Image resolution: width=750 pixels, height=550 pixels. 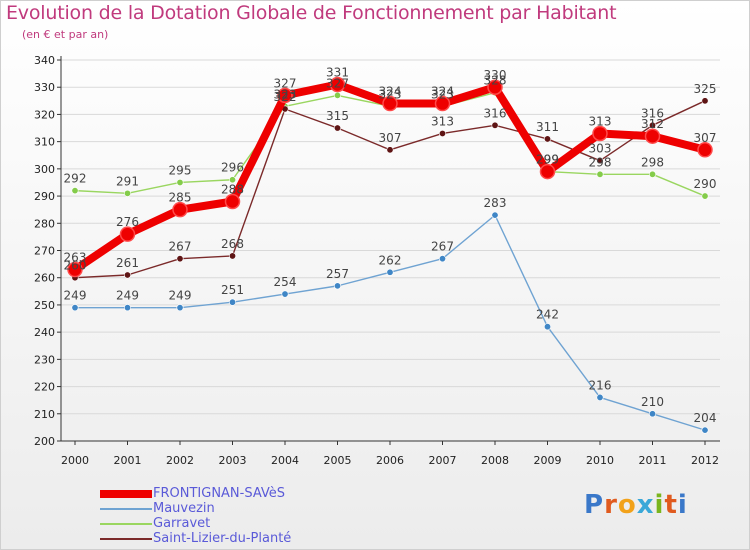 What do you see at coordinates (600, 385) in the screenshot?
I see `data-label: 216` at bounding box center [600, 385].